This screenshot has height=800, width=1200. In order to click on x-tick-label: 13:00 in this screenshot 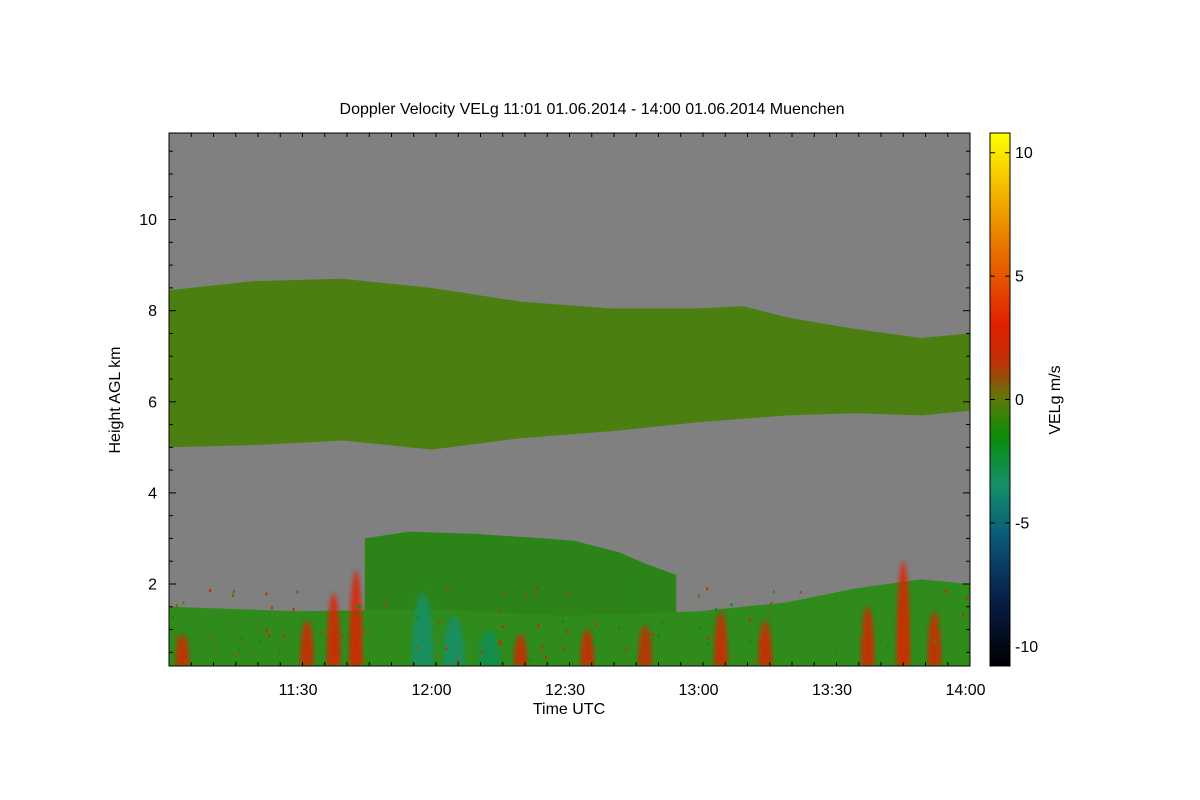, I will do `click(699, 690)`.